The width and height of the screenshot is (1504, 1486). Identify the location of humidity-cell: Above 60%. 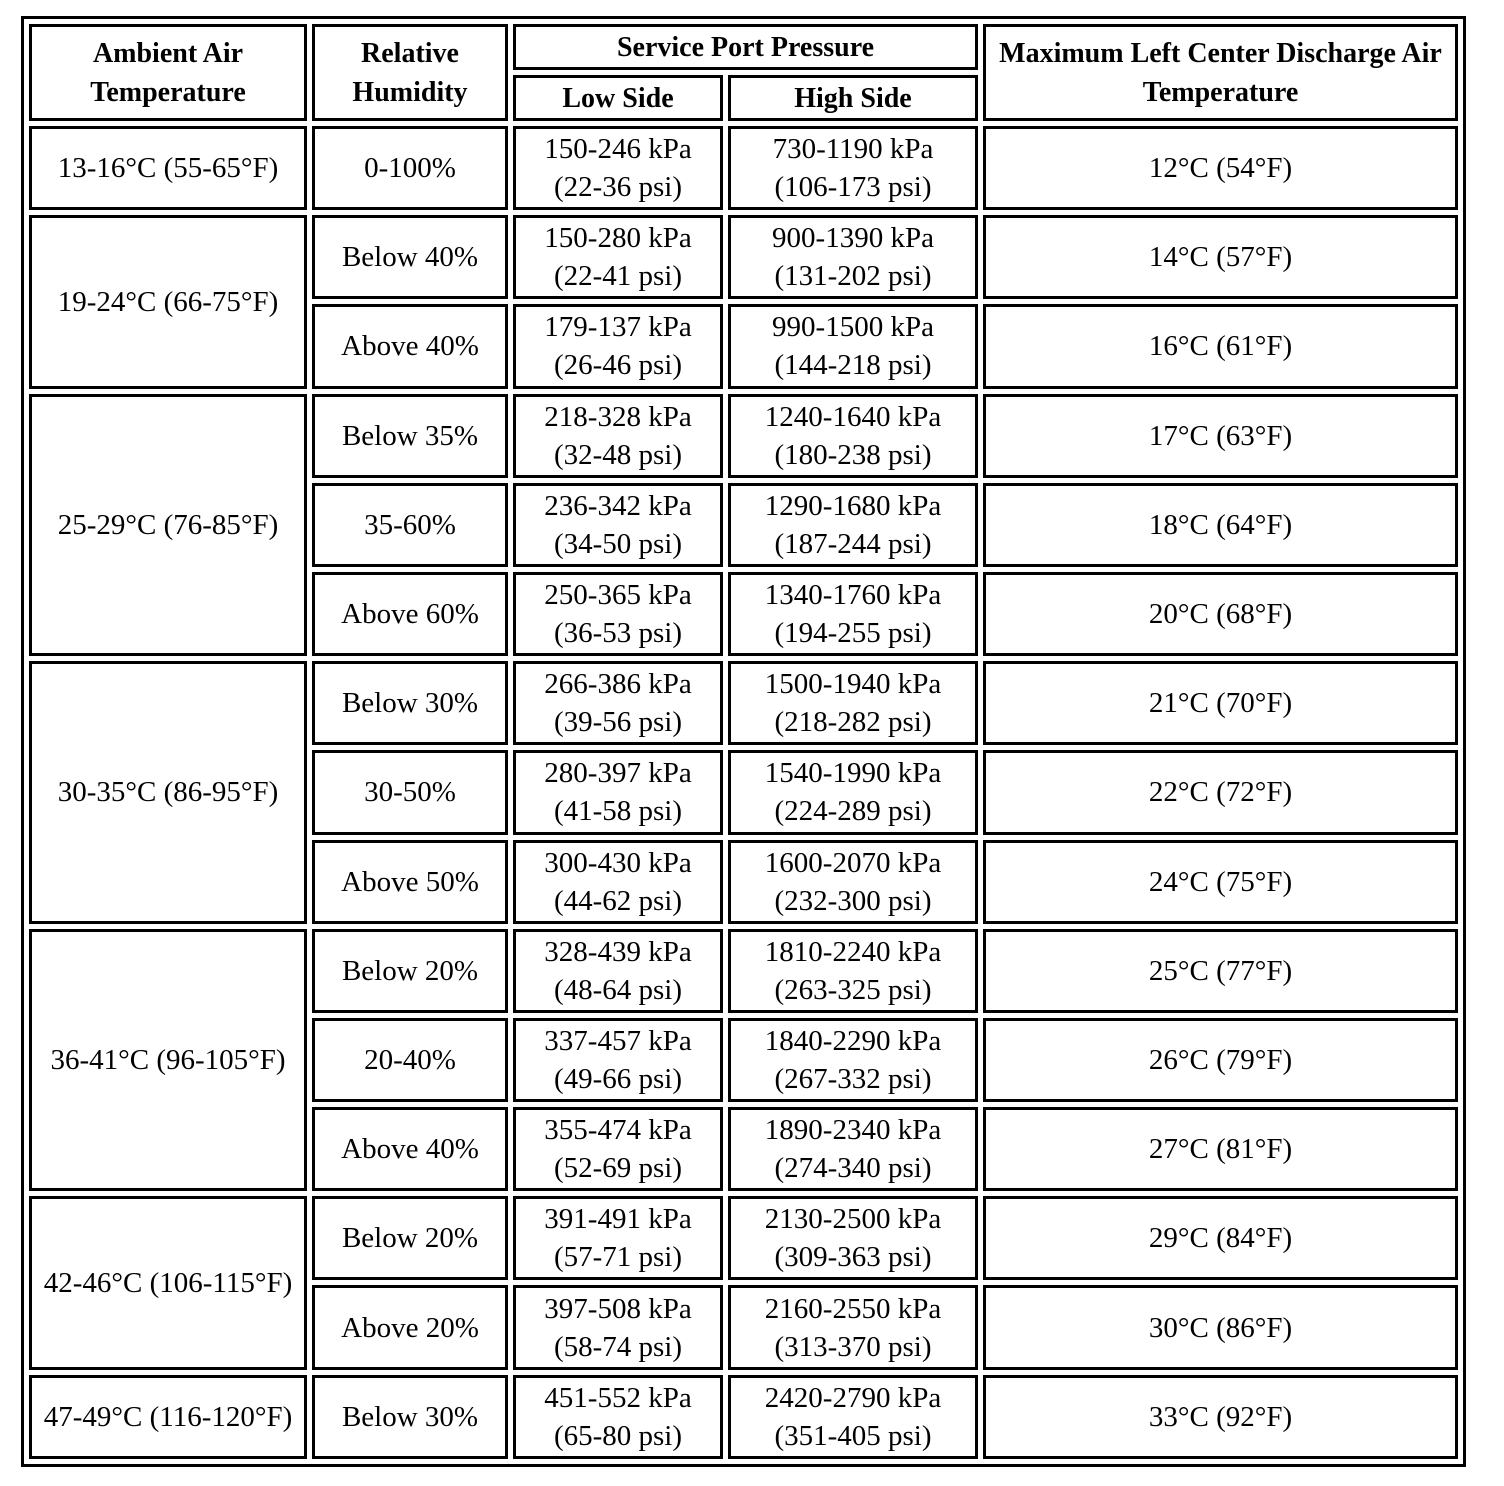
(410, 614).